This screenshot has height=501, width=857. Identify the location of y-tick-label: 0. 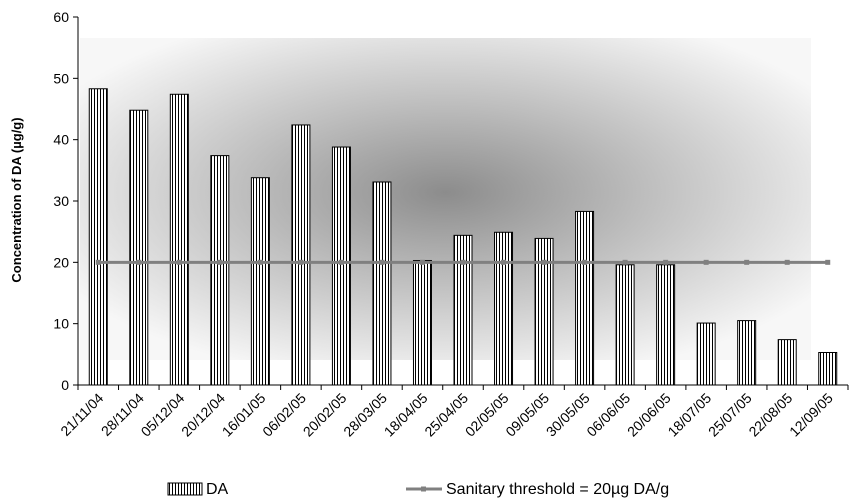
(65, 385).